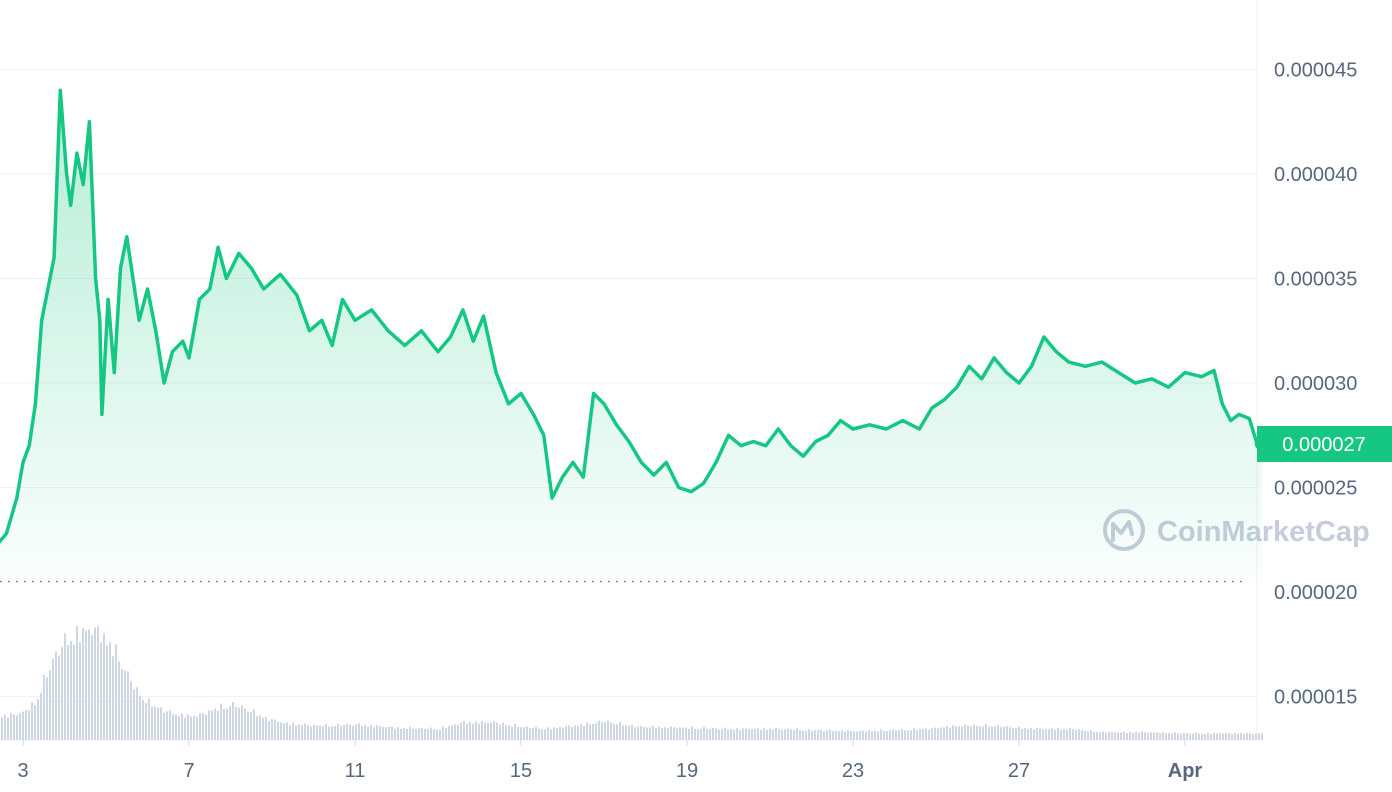  Describe the element at coordinates (1315, 698) in the screenshot. I see `y-tick-label: 0.000015` at that location.